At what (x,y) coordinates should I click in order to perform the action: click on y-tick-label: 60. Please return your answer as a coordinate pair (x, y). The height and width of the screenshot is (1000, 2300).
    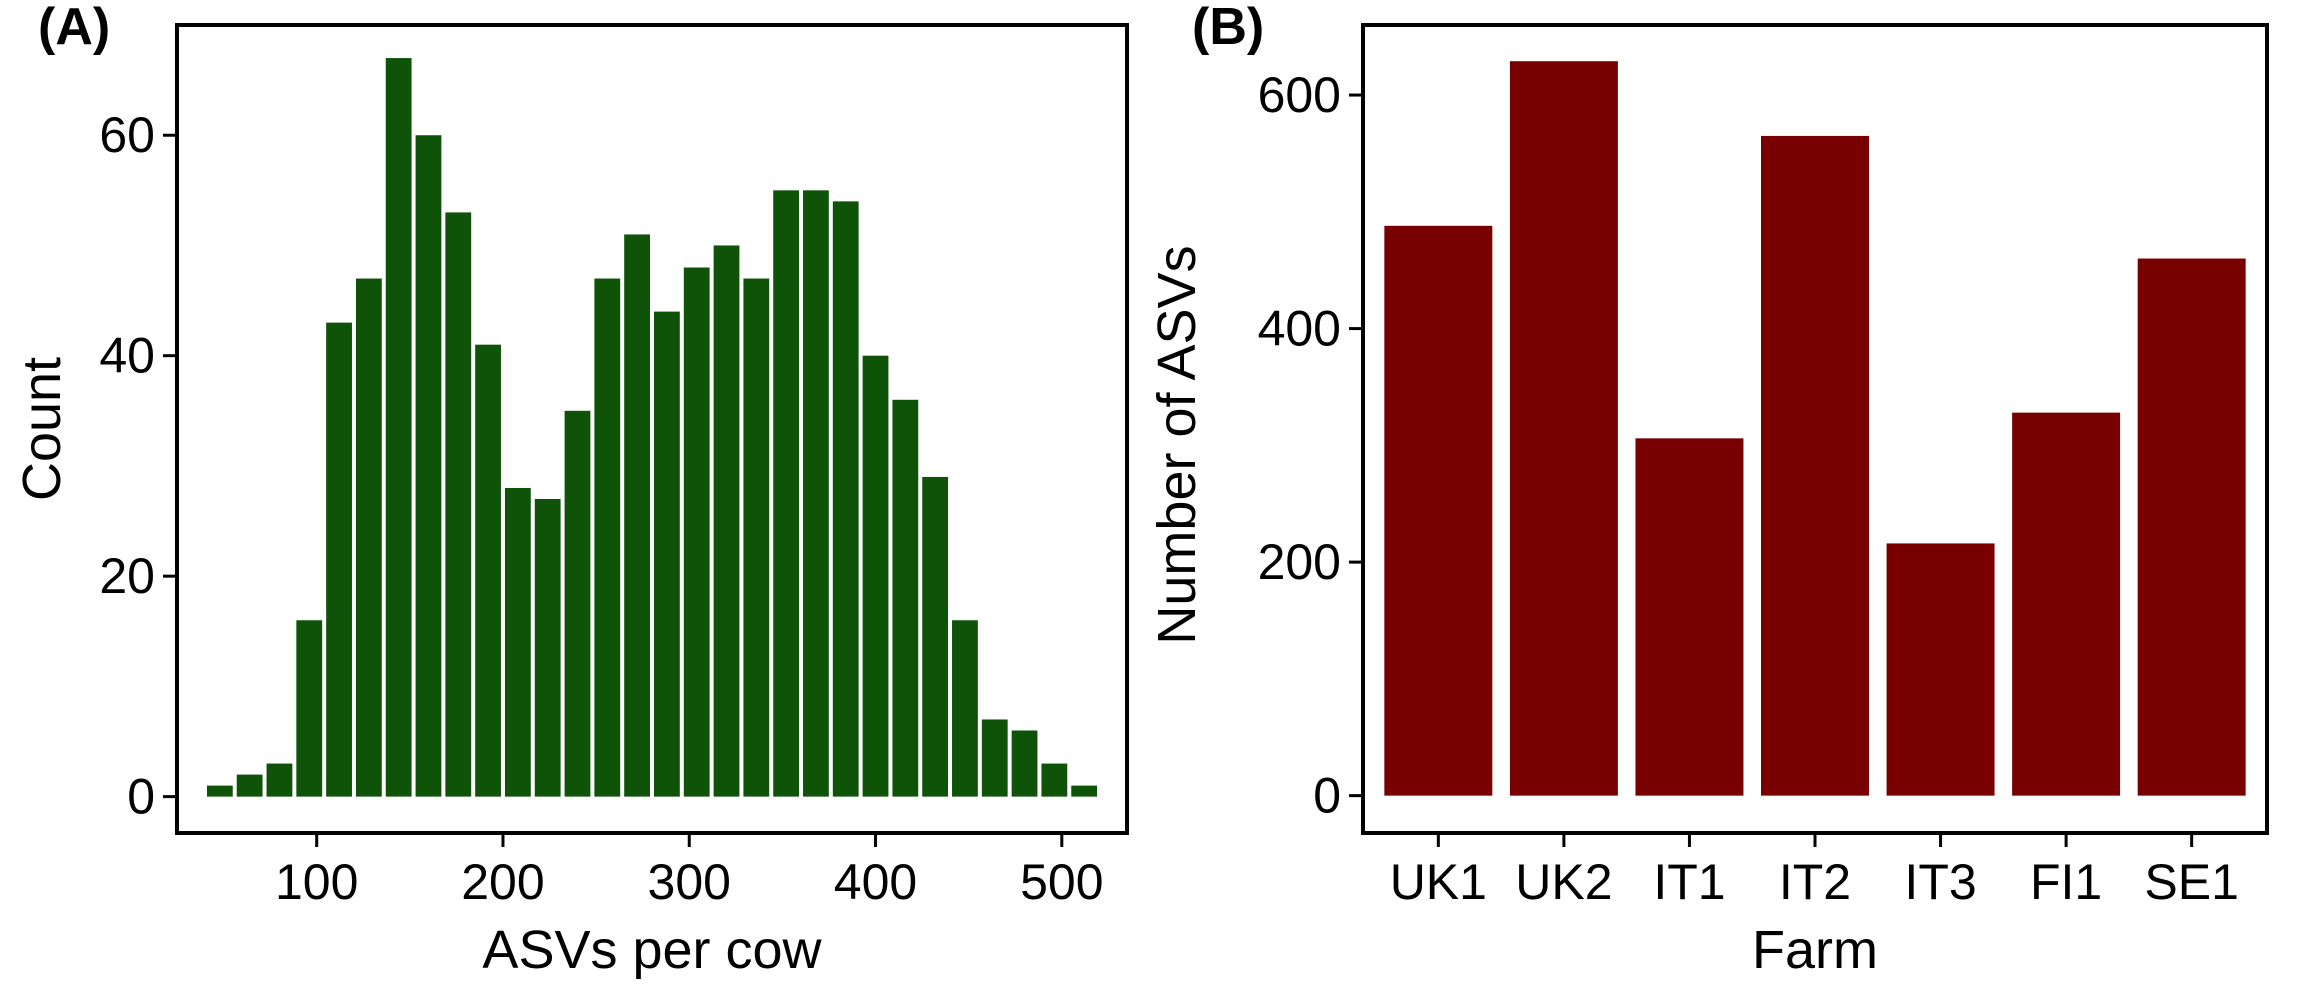
    Looking at the image, I should click on (127, 135).